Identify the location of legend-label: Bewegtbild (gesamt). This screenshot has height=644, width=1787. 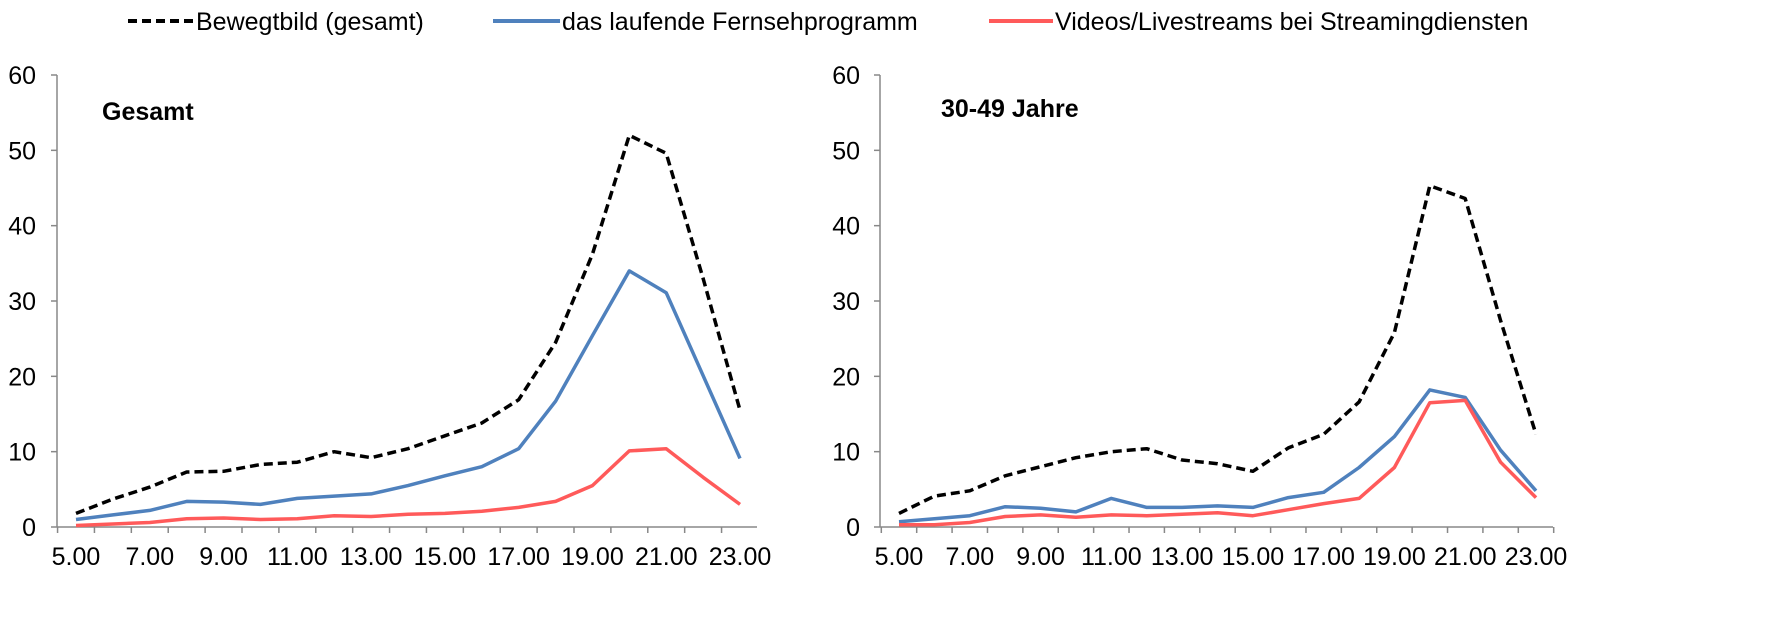
(310, 22).